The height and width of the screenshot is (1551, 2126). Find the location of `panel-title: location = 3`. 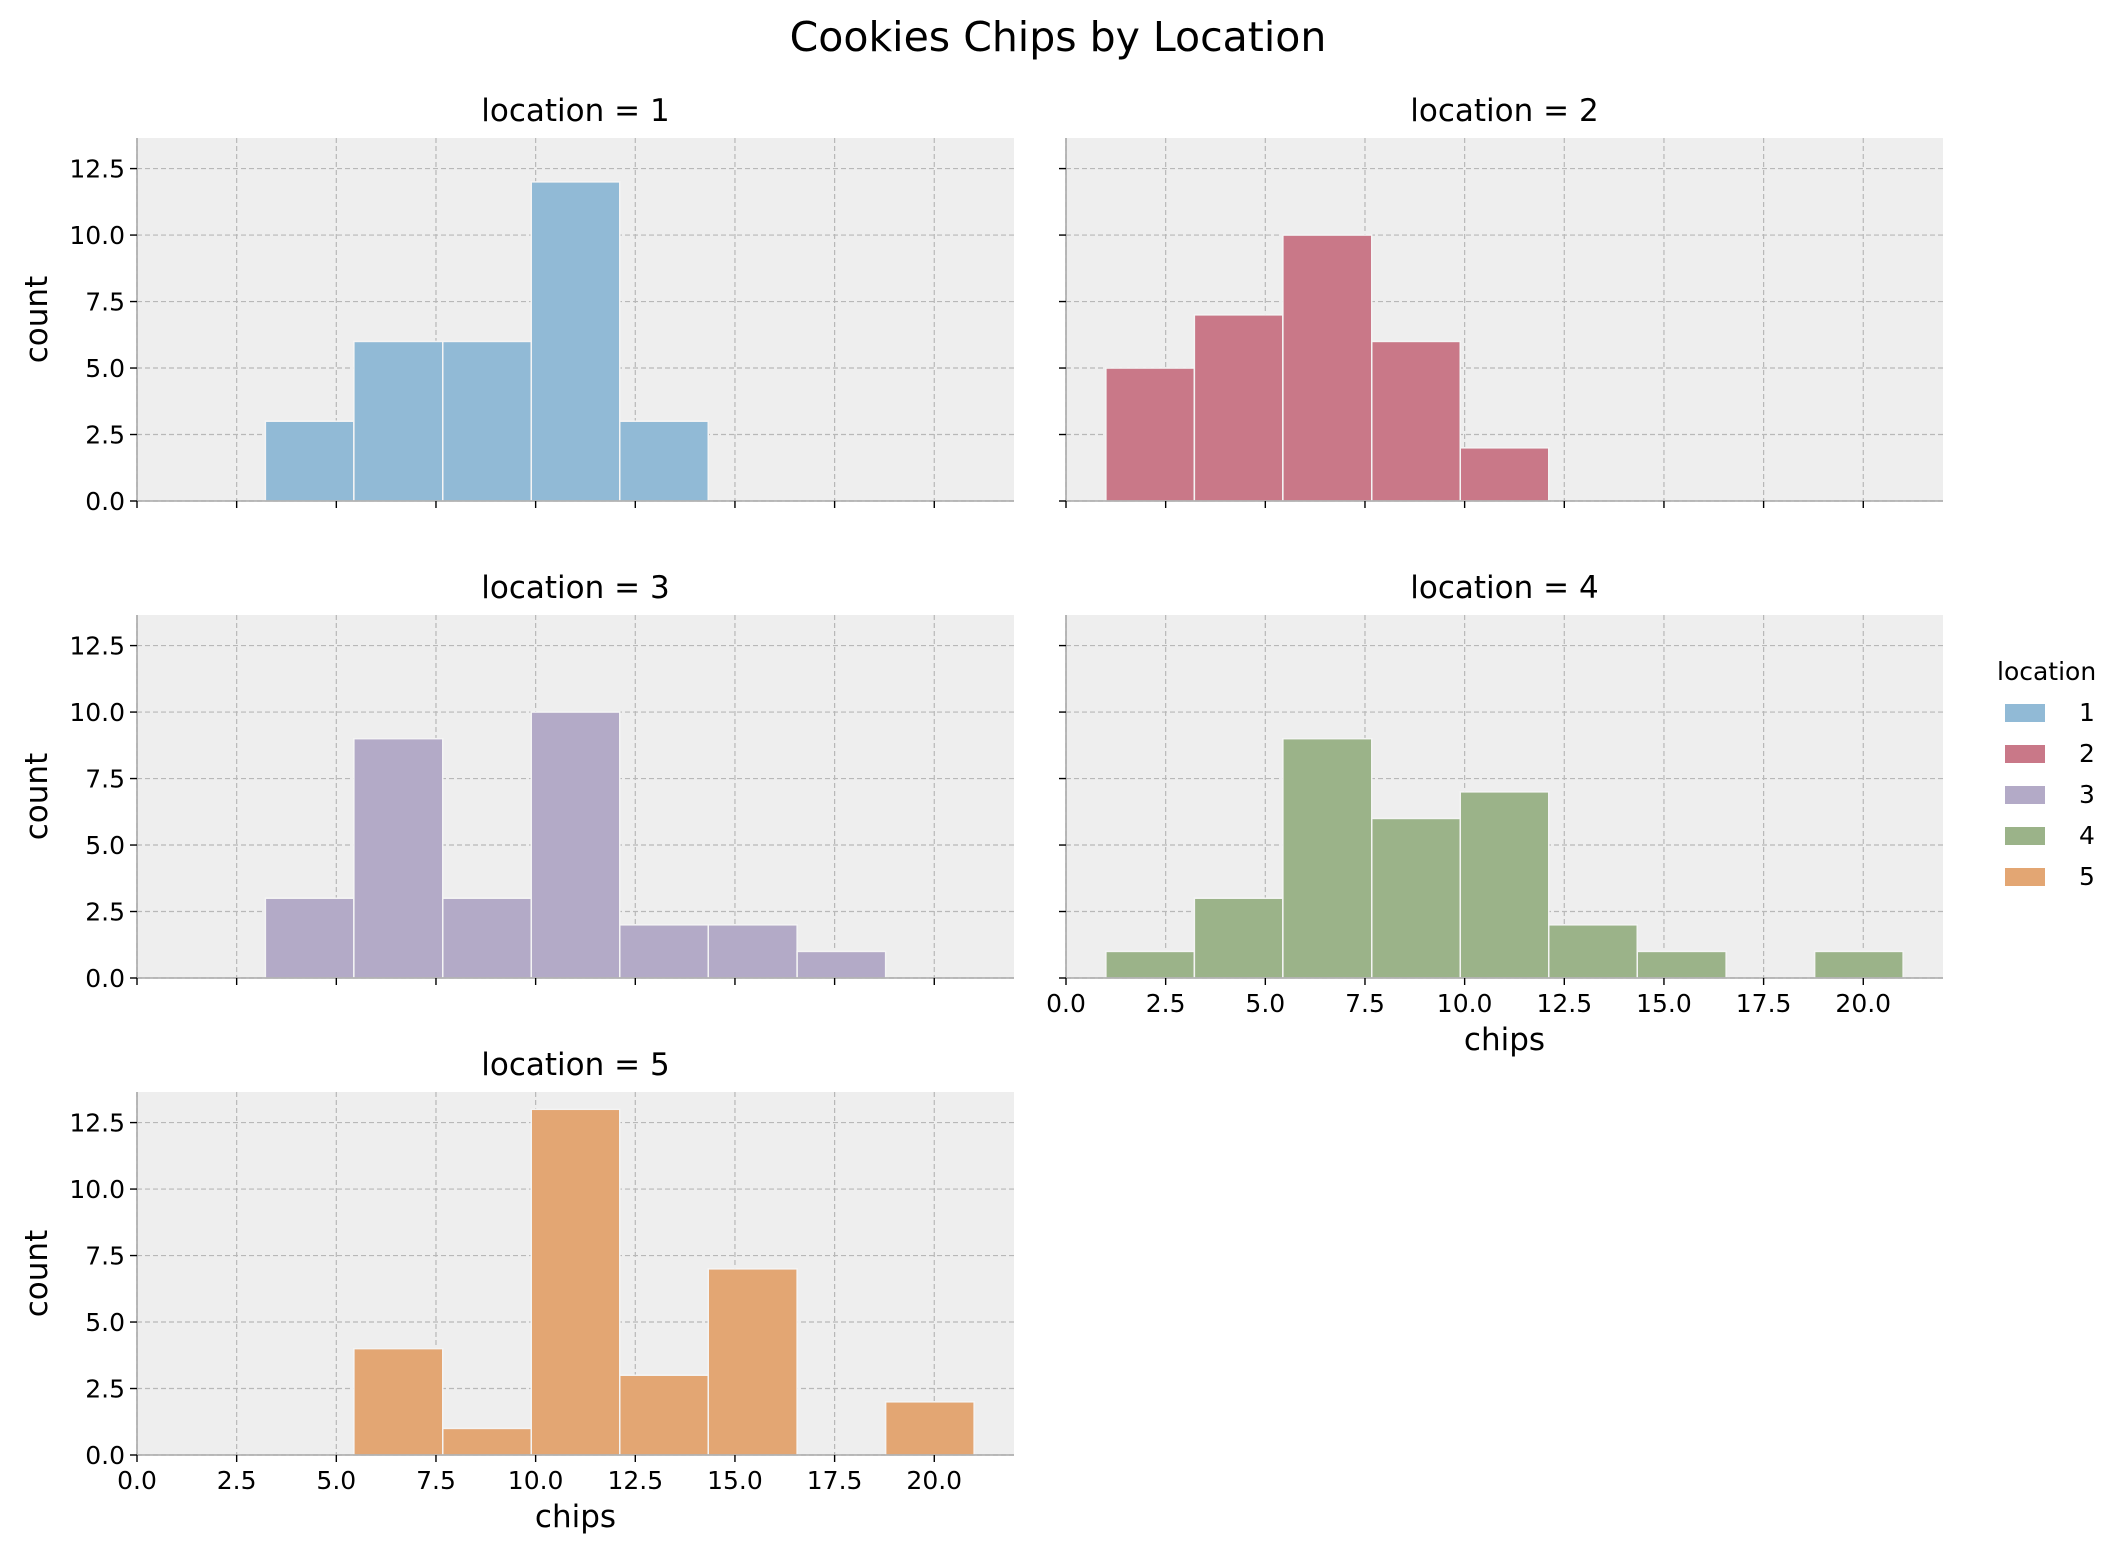

panel-title: location = 3 is located at coordinates (575, 588).